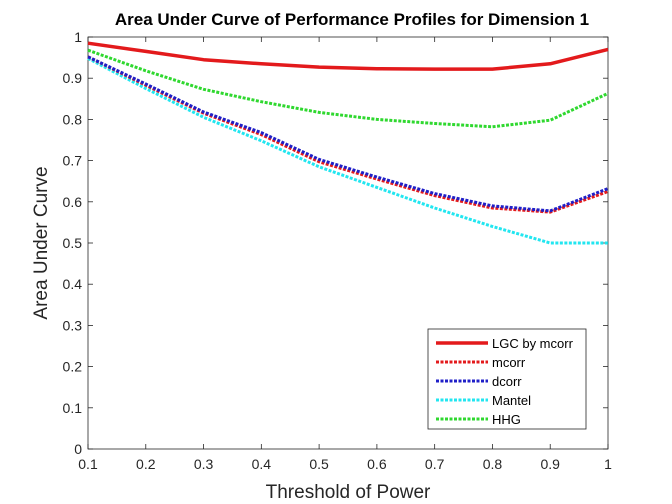 The image size is (672, 504). Describe the element at coordinates (78, 37) in the screenshot. I see `y-tick-label: 1` at that location.